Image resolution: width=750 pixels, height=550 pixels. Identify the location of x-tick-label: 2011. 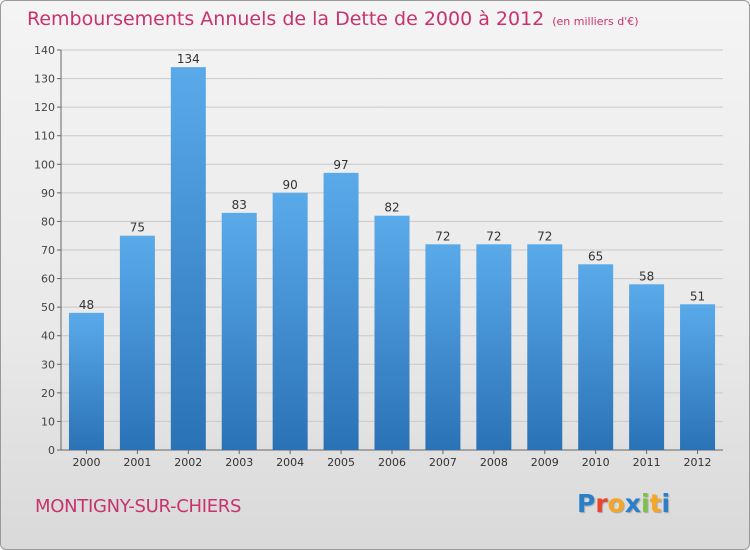
(647, 462).